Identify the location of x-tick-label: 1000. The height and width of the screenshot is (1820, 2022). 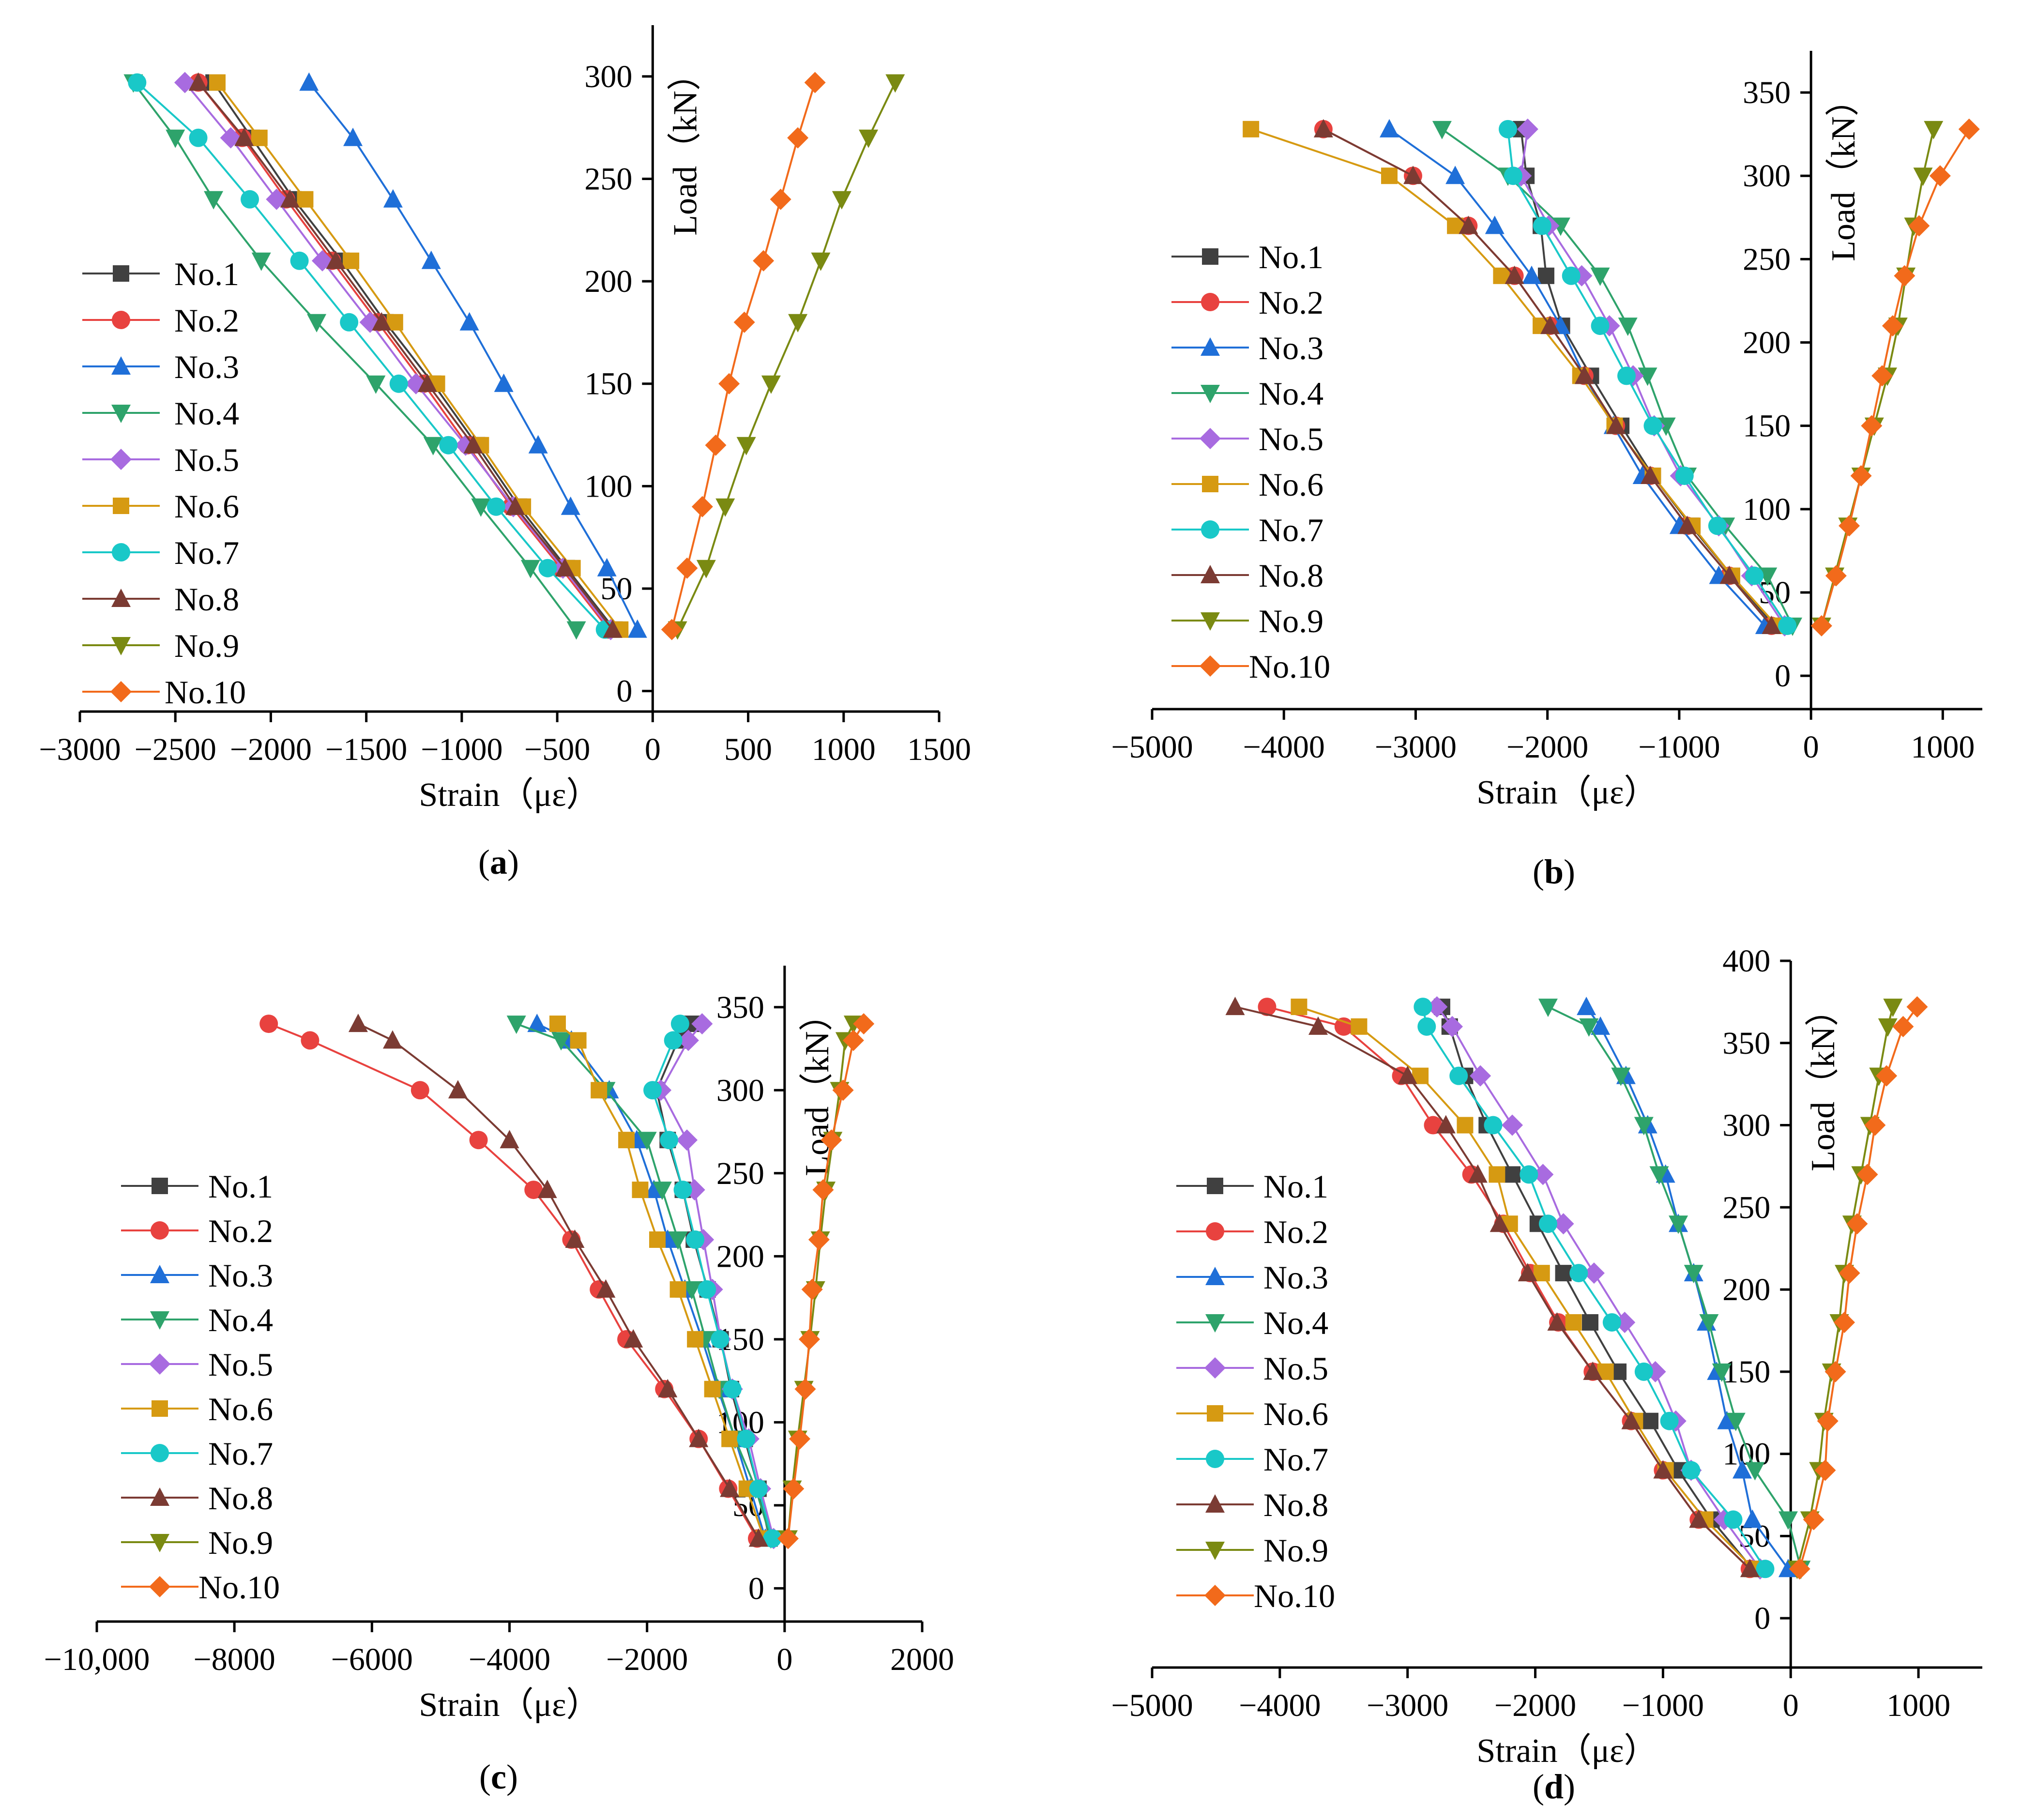
(1918, 1706).